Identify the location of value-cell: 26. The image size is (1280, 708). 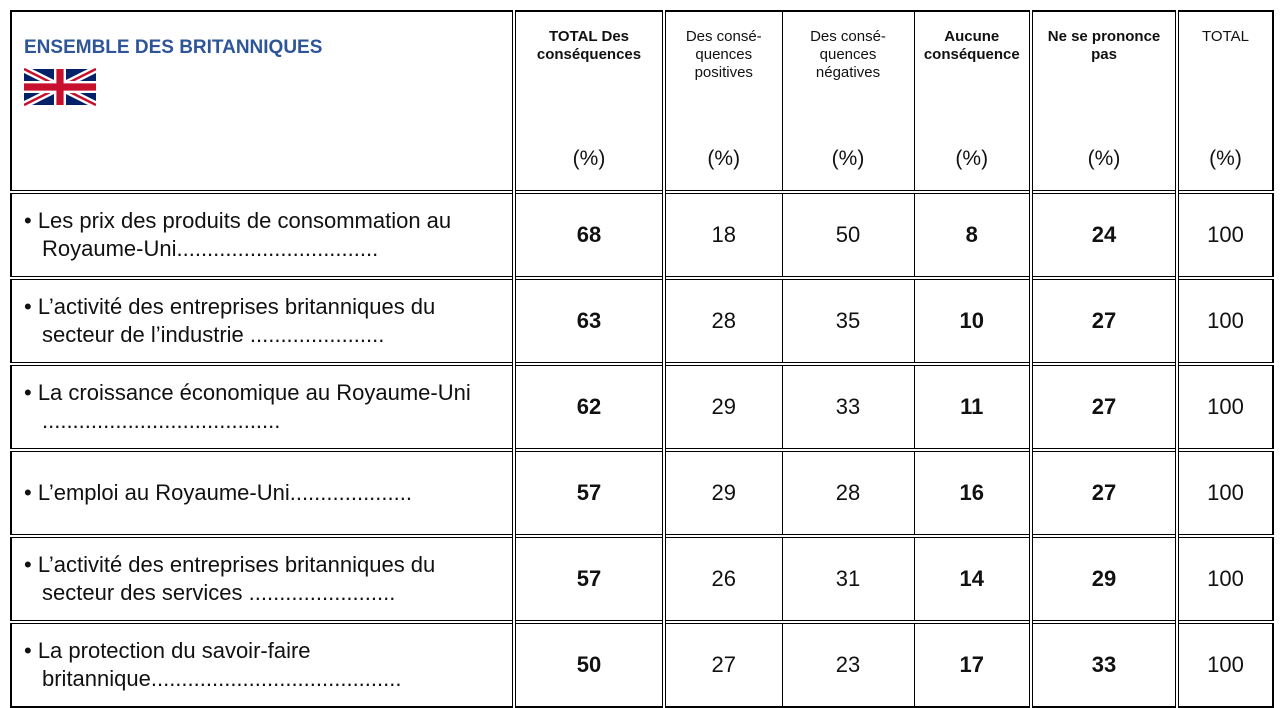
(722, 579).